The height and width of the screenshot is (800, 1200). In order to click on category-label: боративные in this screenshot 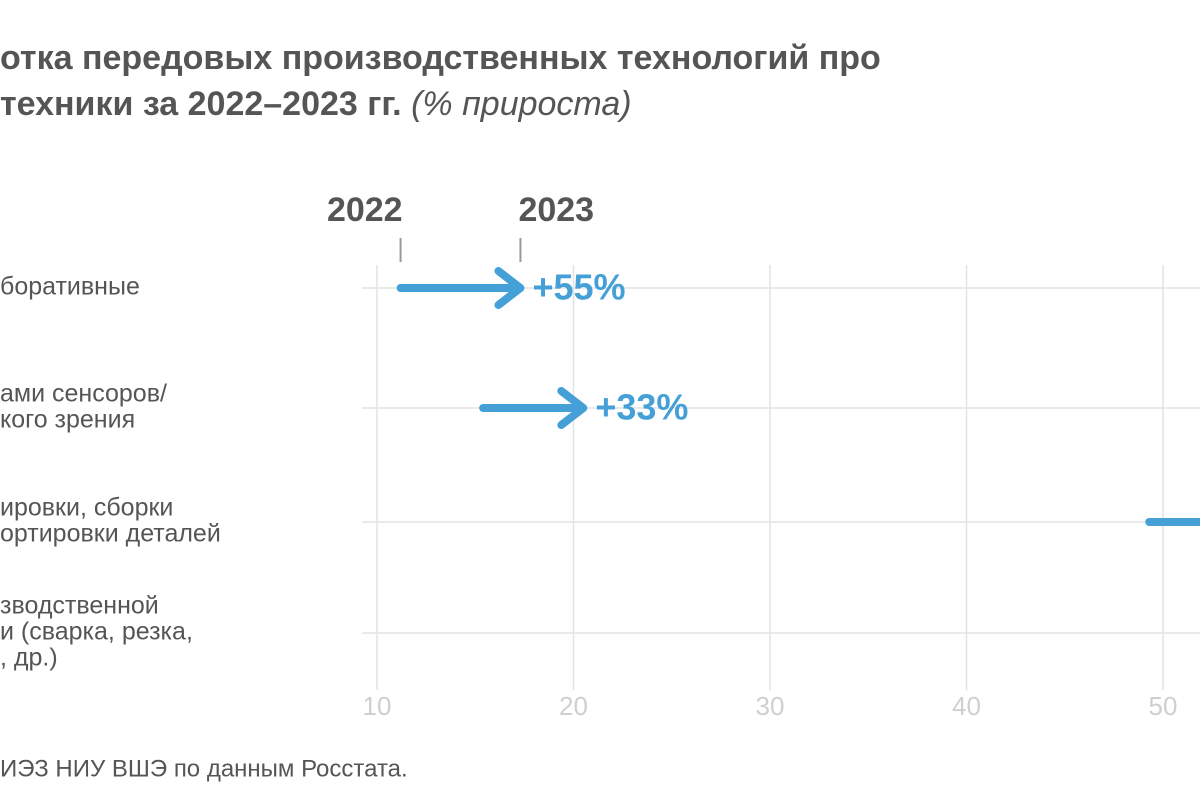, I will do `click(70, 287)`.